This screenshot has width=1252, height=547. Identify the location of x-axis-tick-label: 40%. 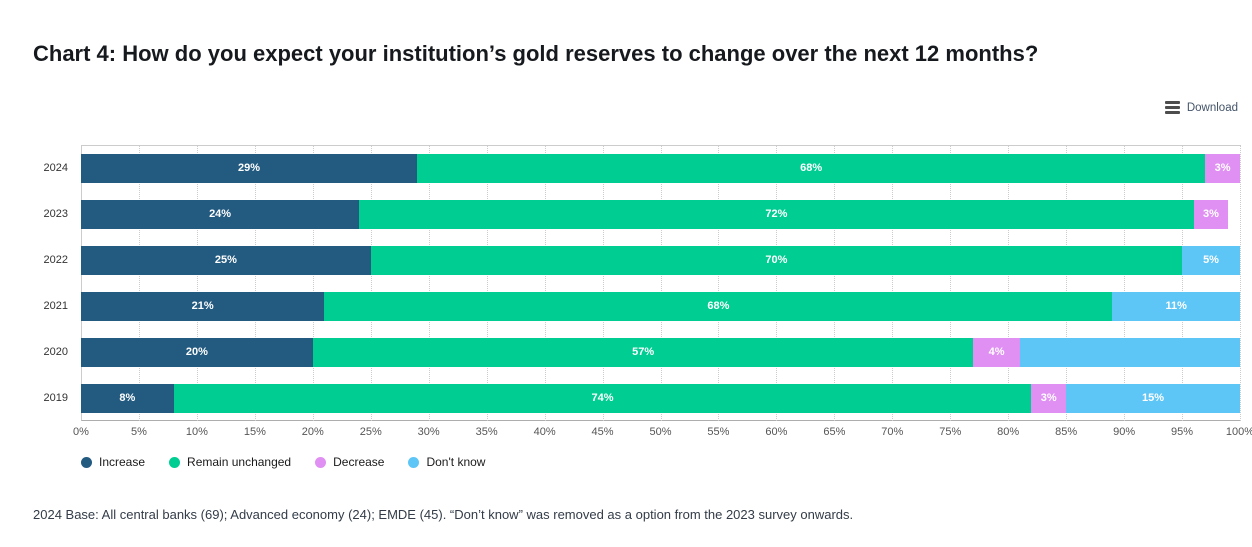
(544, 432).